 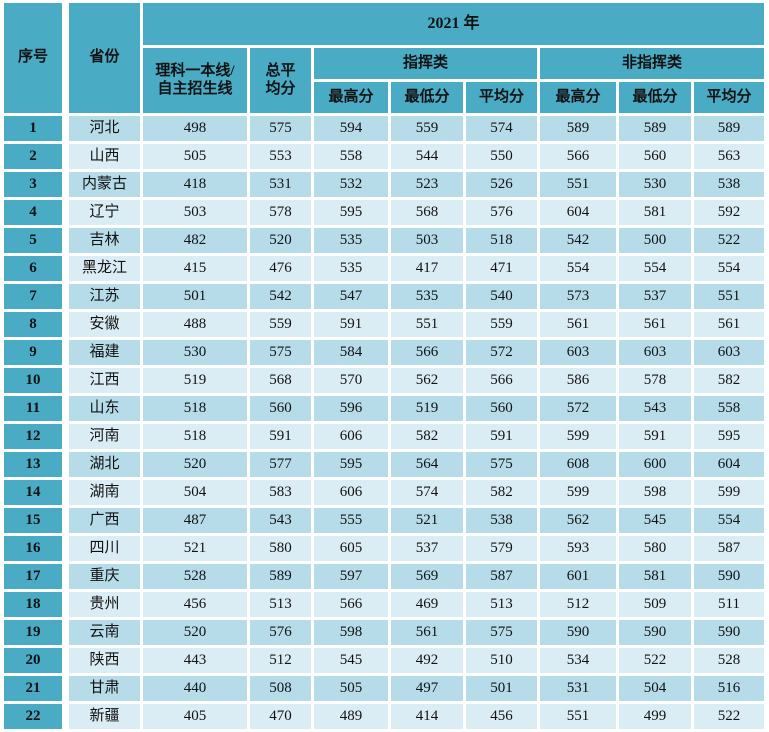 What do you see at coordinates (729, 212) in the screenshot?
I see `row-noncmd-avg-cell: 592` at bounding box center [729, 212].